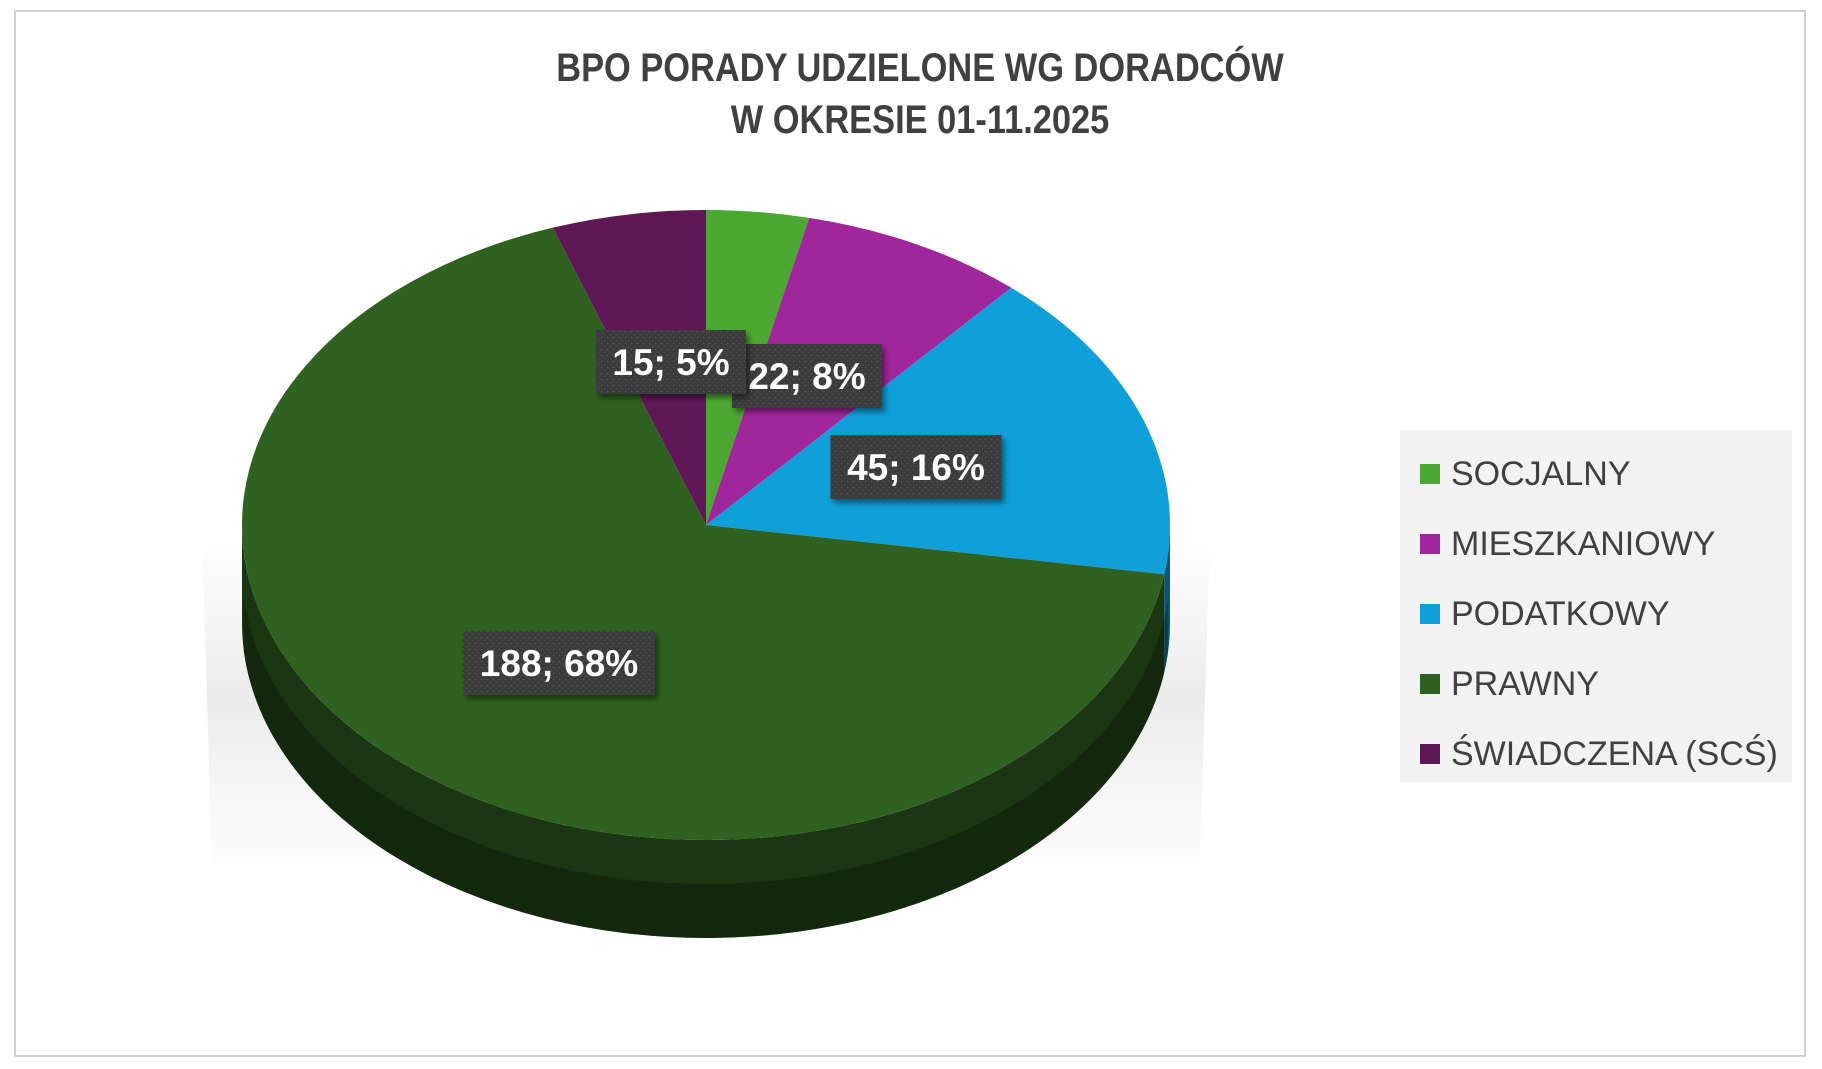  I want to click on legend-item: PODATKOWY, so click(1545, 614).